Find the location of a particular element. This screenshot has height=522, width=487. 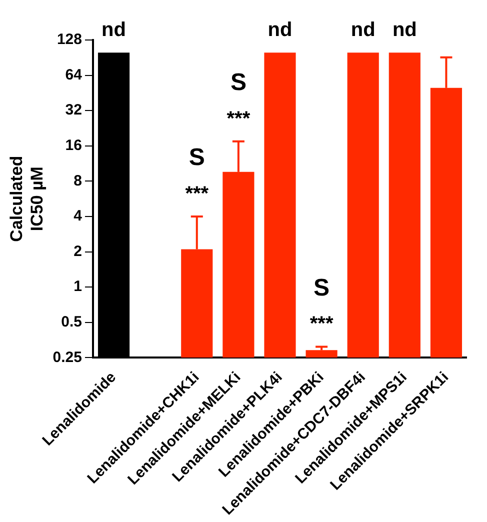

y-axis-title: Calculated IC50 µM is located at coordinates (26, 199).